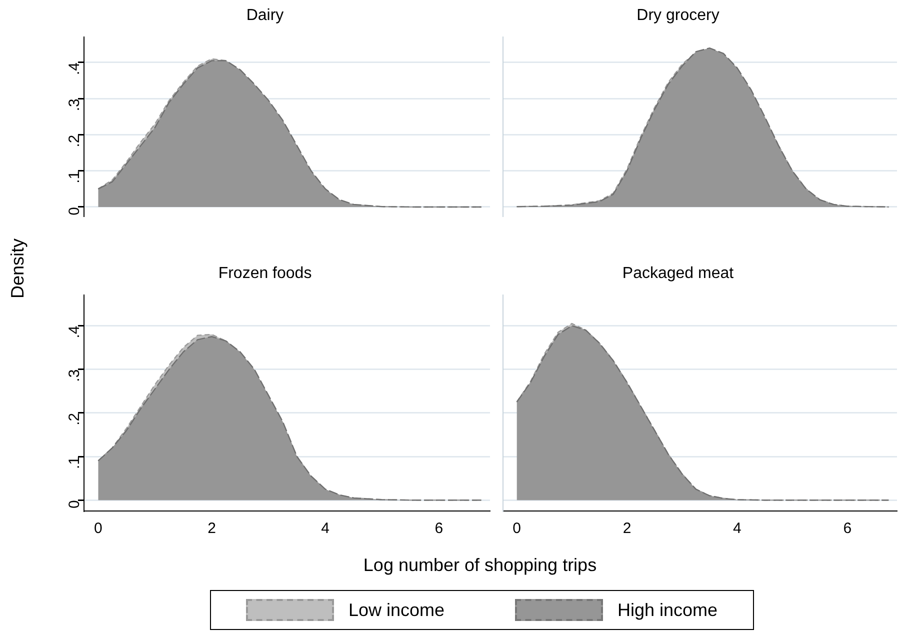 The image size is (899, 633). Describe the element at coordinates (18, 268) in the screenshot. I see `y-axis-title: Density` at that location.